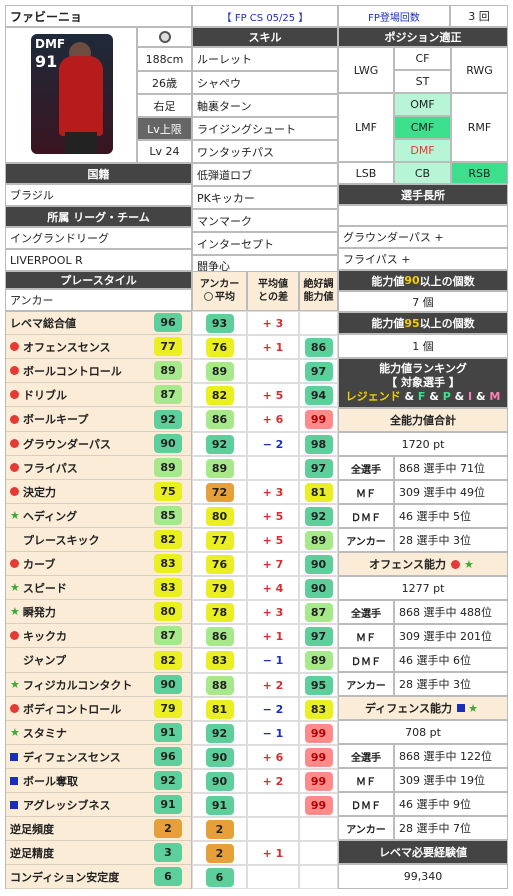  I want to click on peak-cell: 81, so click(318, 492).